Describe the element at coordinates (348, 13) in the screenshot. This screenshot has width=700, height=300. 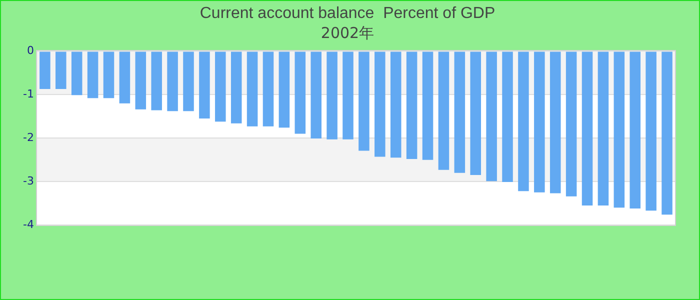
I see `chart-title: Current account balance Percent of GDP` at that location.